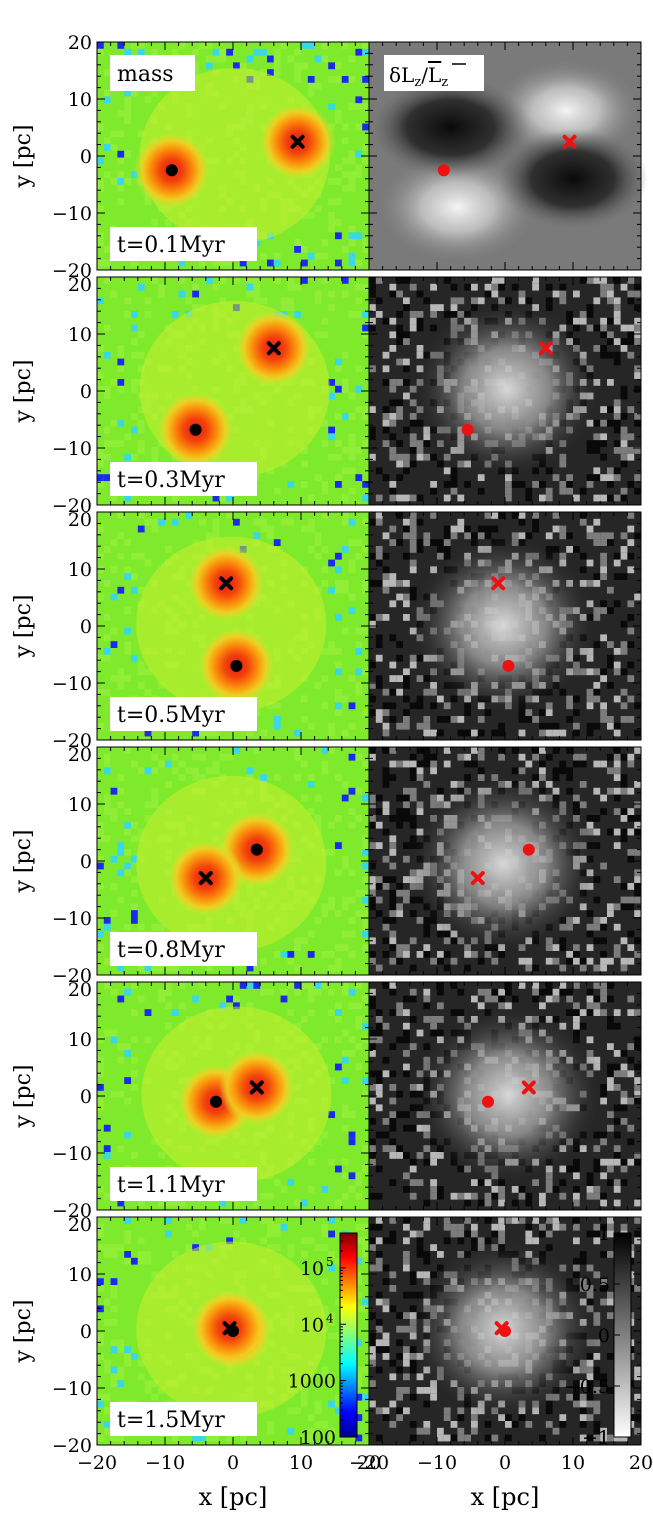 This screenshot has height=1517, width=653. Describe the element at coordinates (434, 73) in the screenshot. I see `dl-label-box` at that location.